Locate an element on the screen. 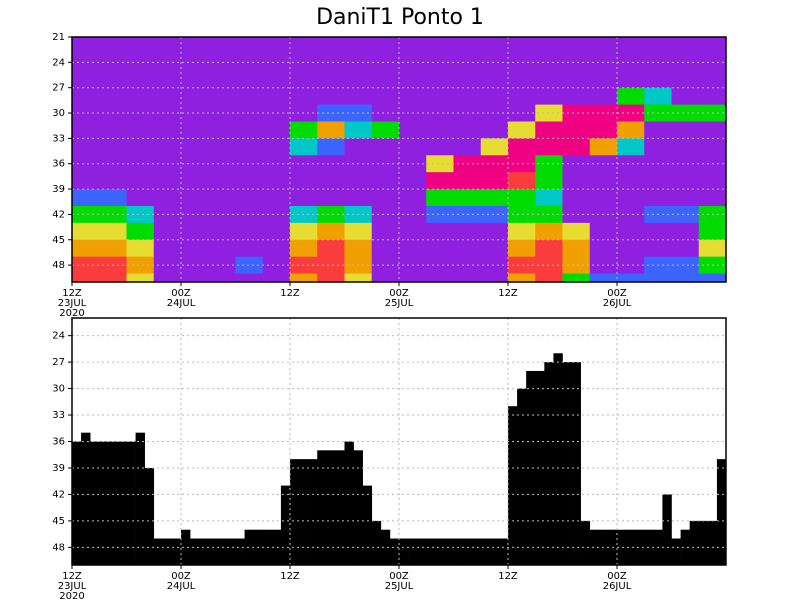 The image size is (800, 600). y-tick-label: 21 is located at coordinates (58, 37).